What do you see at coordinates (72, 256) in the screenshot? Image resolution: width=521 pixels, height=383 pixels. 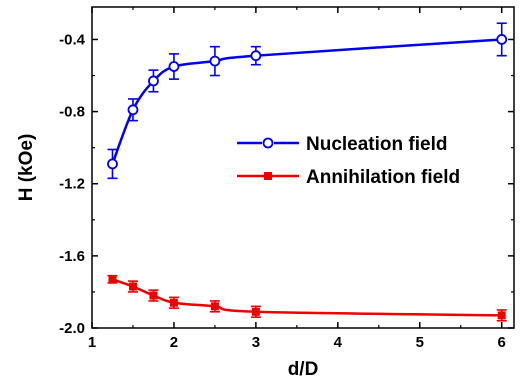 I see `y-tick-label: -1.6` at bounding box center [72, 256].